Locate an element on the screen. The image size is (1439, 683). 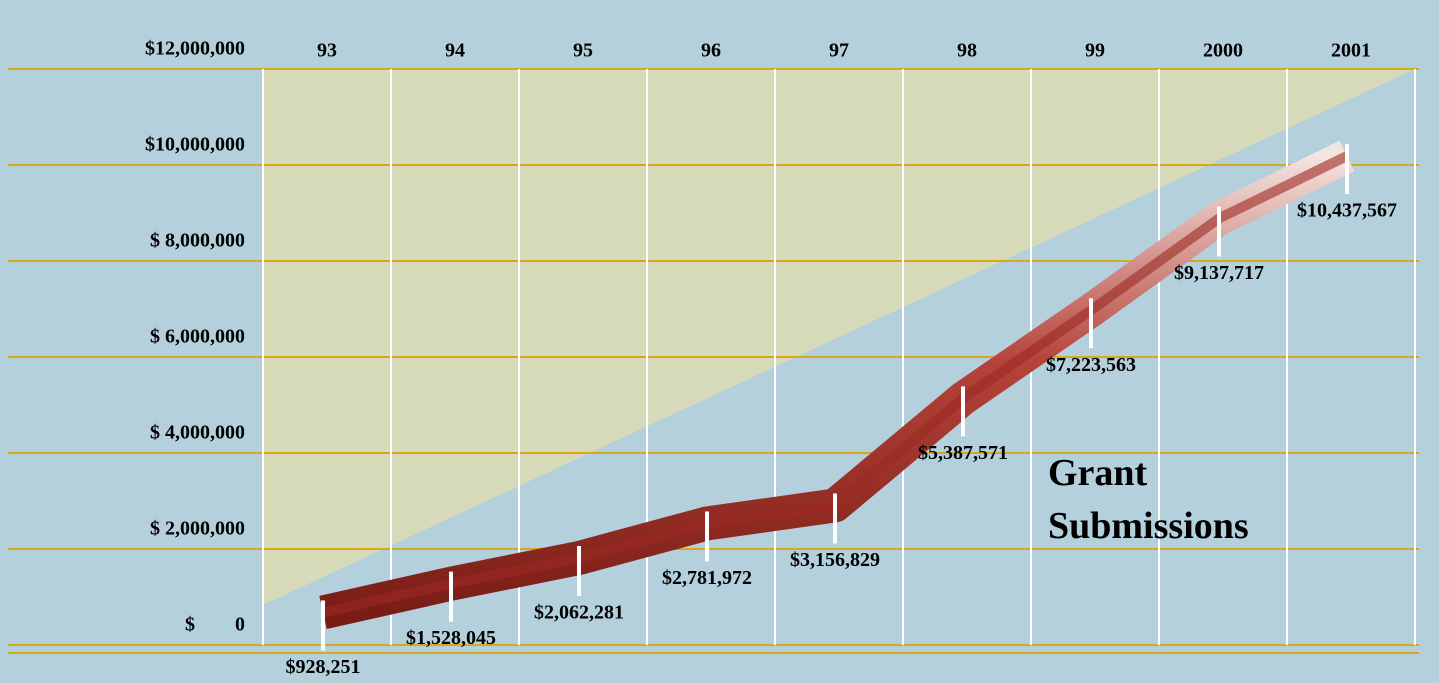
x-tick-label: 98 is located at coordinates (967, 51).